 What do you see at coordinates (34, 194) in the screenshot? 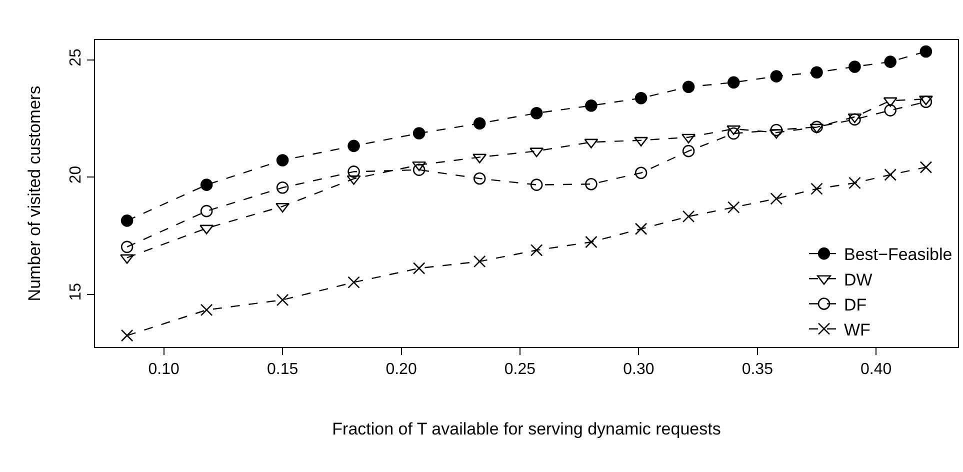
I see `y-axis-title: Number of visited customers` at bounding box center [34, 194].